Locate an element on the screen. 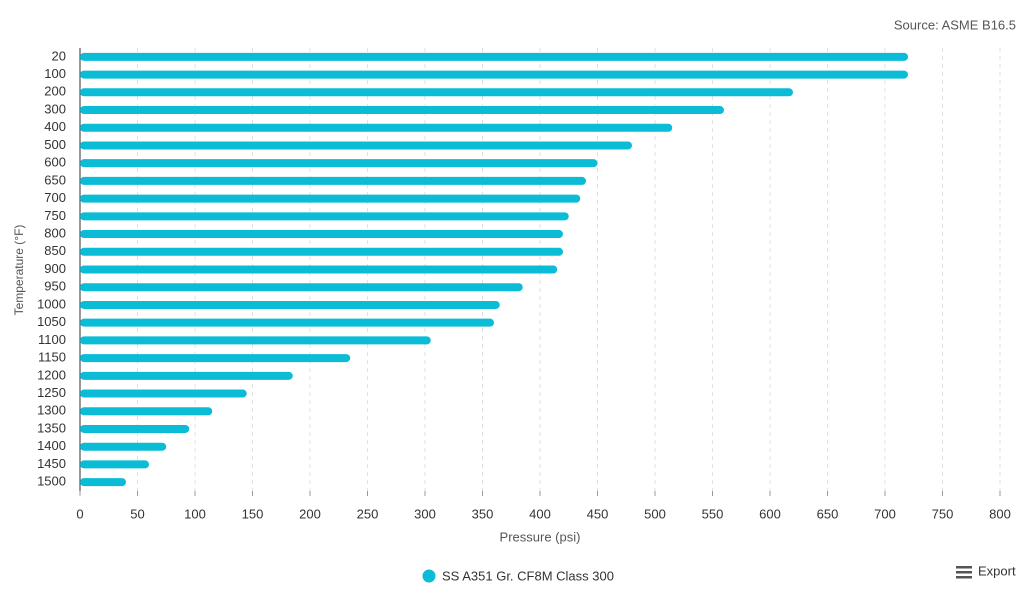  y-tick-label: 650 is located at coordinates (55, 179).